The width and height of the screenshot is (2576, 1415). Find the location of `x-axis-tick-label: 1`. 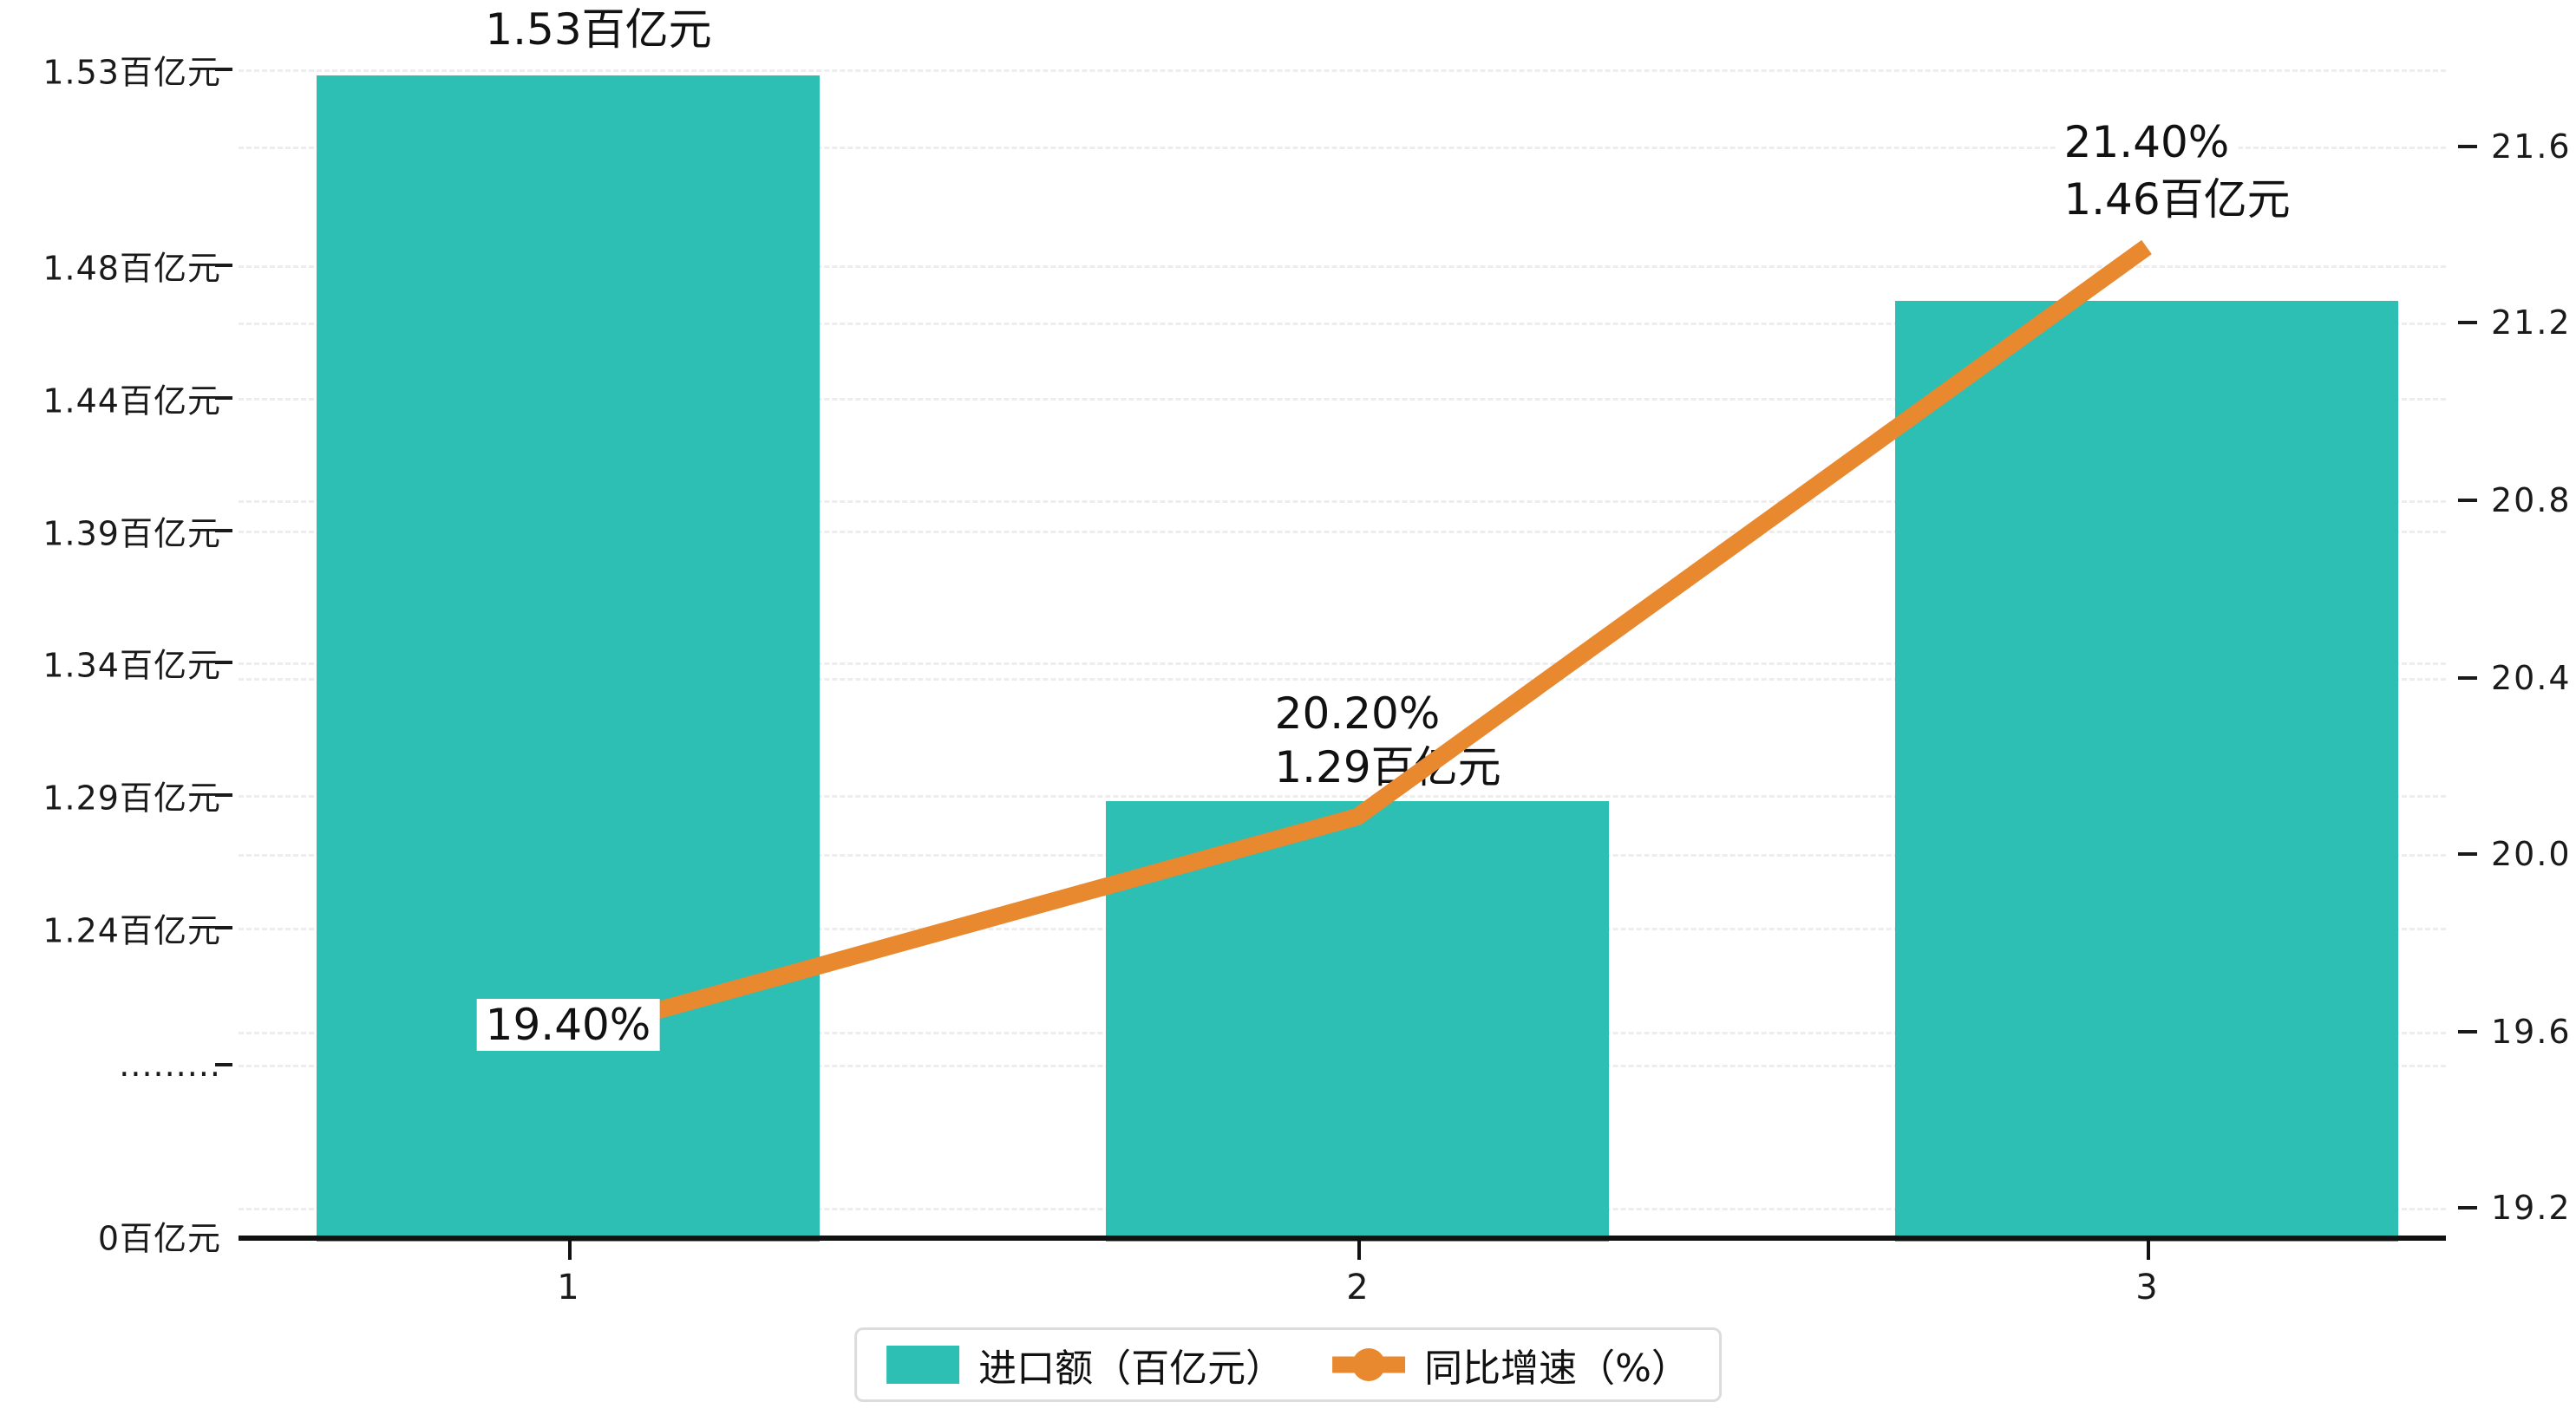

x-axis-tick-label: 1 is located at coordinates (568, 1287).